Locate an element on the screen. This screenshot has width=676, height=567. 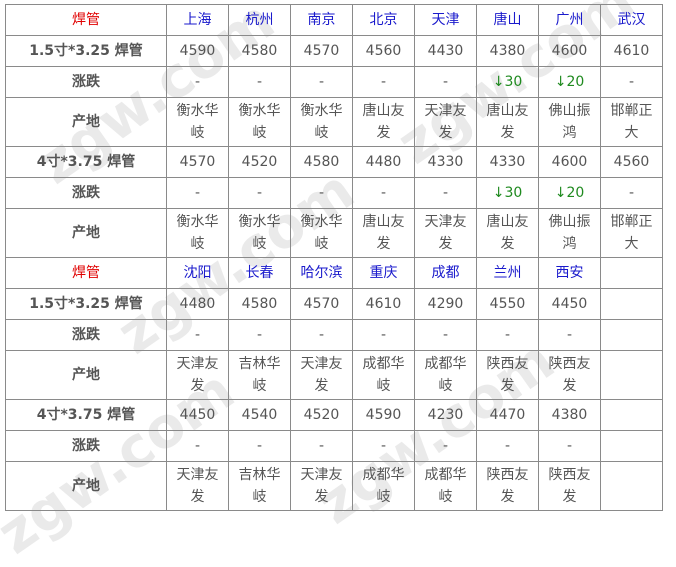
change-cell: ↓30 is located at coordinates (507, 193).